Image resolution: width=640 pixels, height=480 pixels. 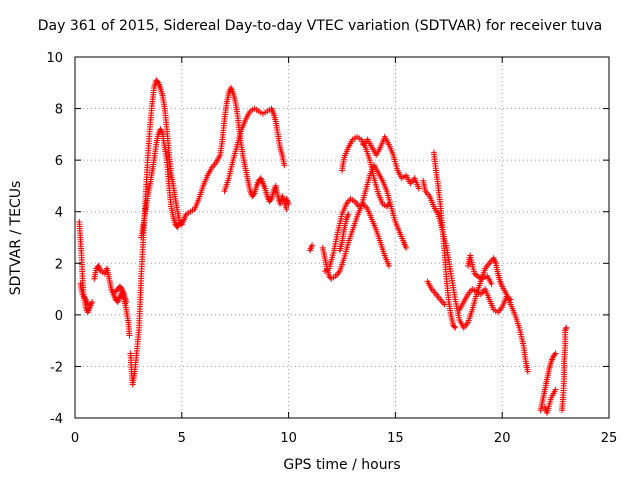 I want to click on x-tick-label: 0, so click(x=75, y=438).